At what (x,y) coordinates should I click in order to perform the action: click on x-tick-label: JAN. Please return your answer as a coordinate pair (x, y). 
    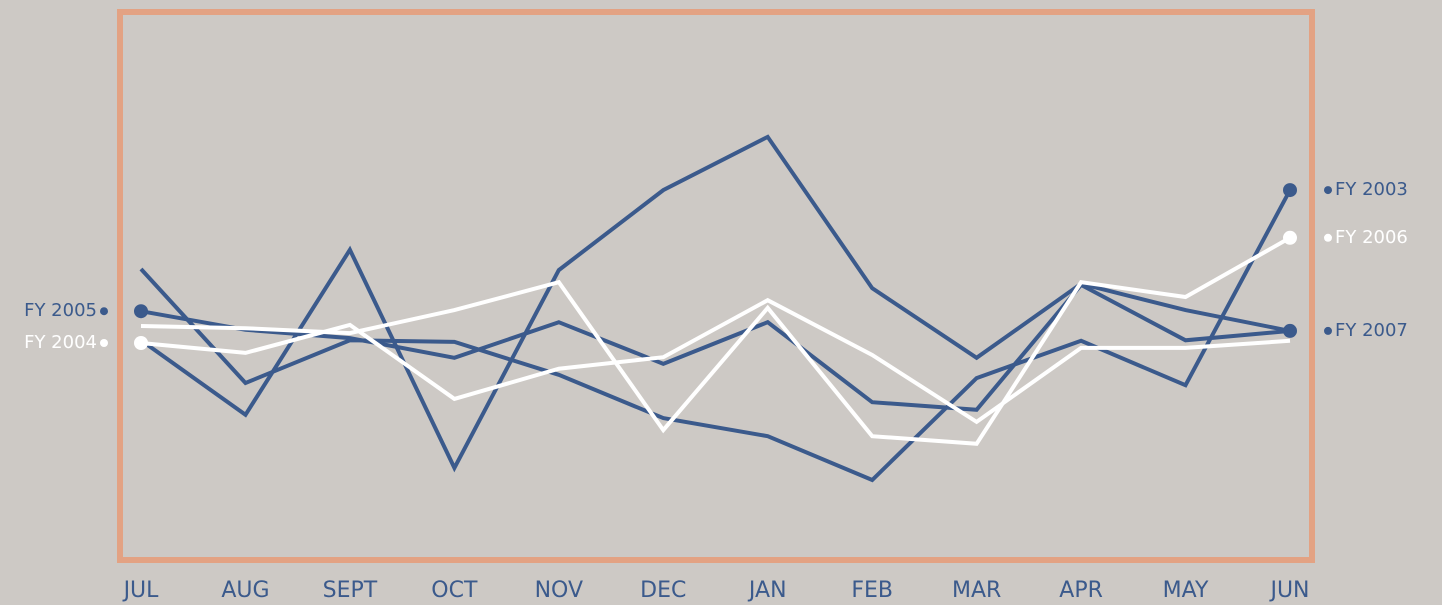
    Looking at the image, I should click on (767, 590).